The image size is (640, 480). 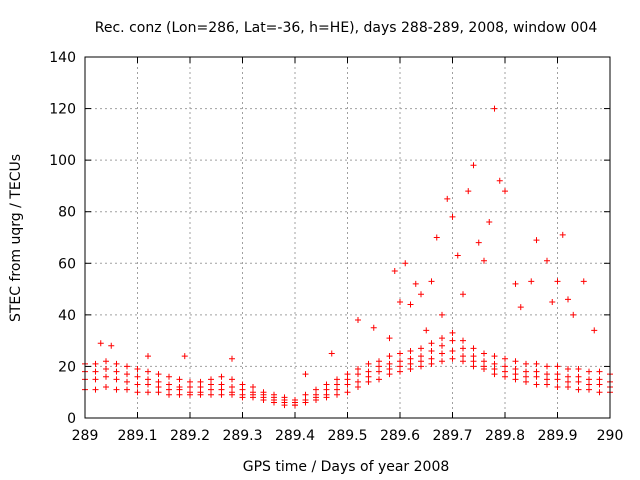 What do you see at coordinates (67, 213) in the screenshot?
I see `y-tick-label: 80` at bounding box center [67, 213].